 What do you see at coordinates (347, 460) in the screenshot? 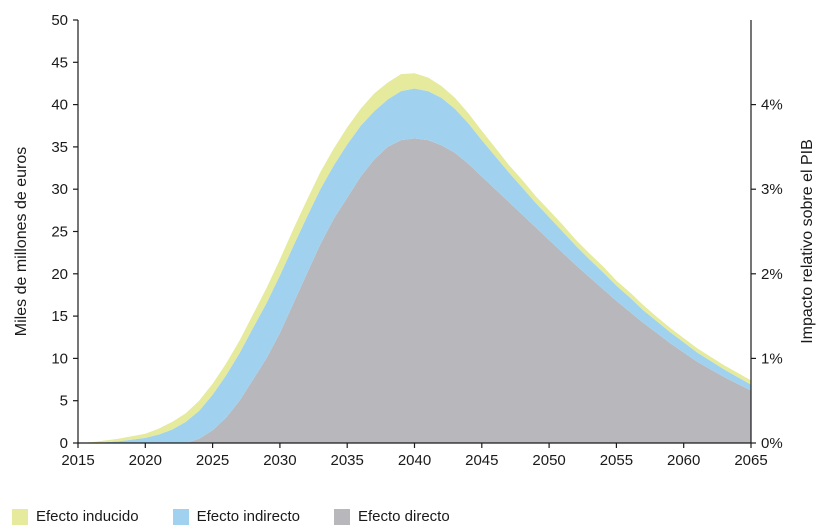
I see `x-tick-label: 2035` at bounding box center [347, 460].